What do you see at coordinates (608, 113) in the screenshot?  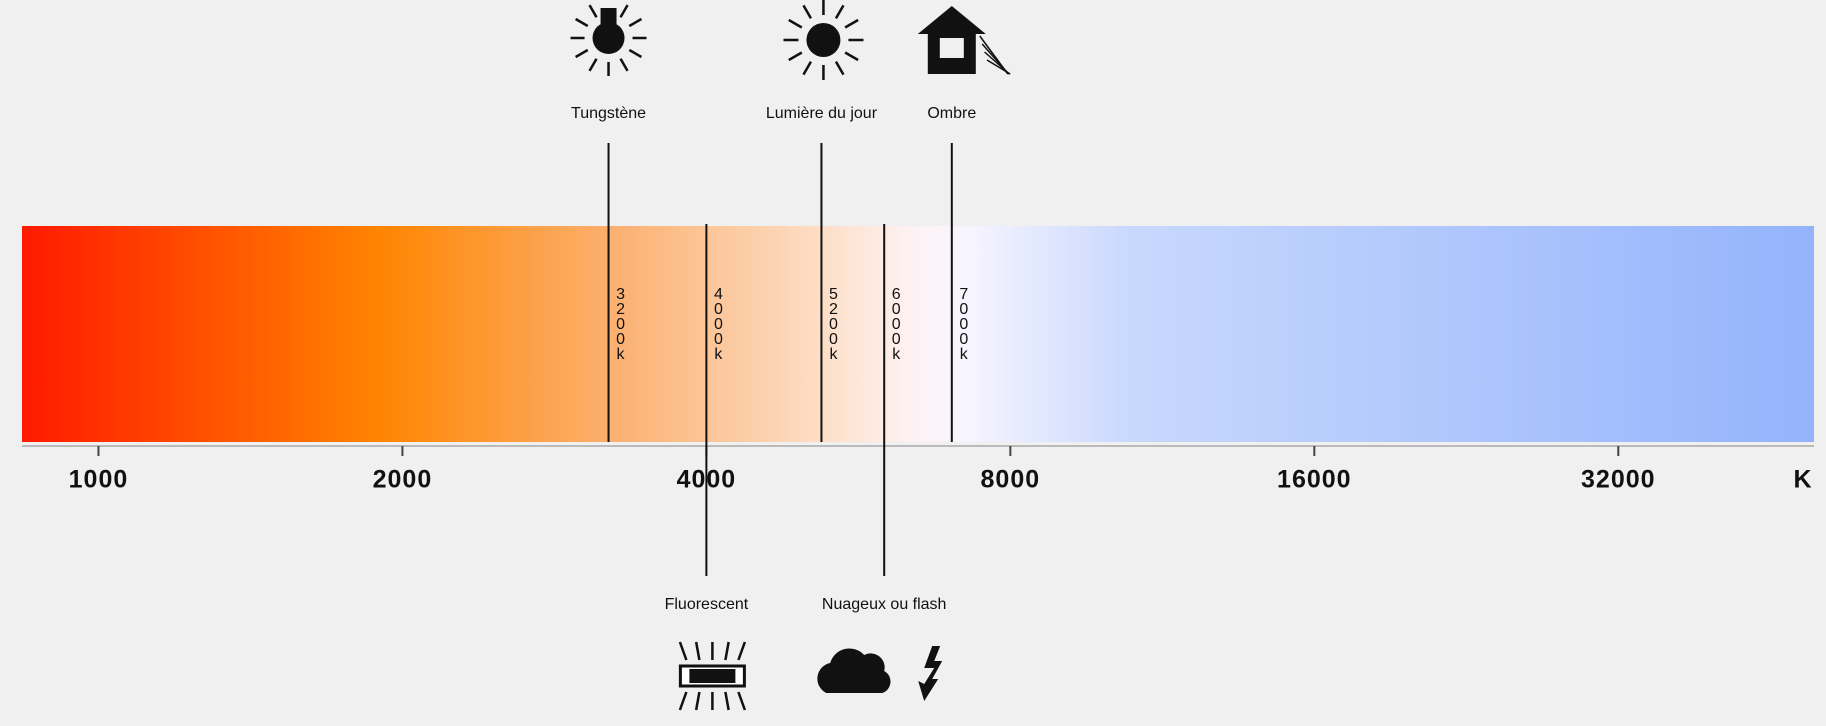 I see `marker-label: Tungstène` at bounding box center [608, 113].